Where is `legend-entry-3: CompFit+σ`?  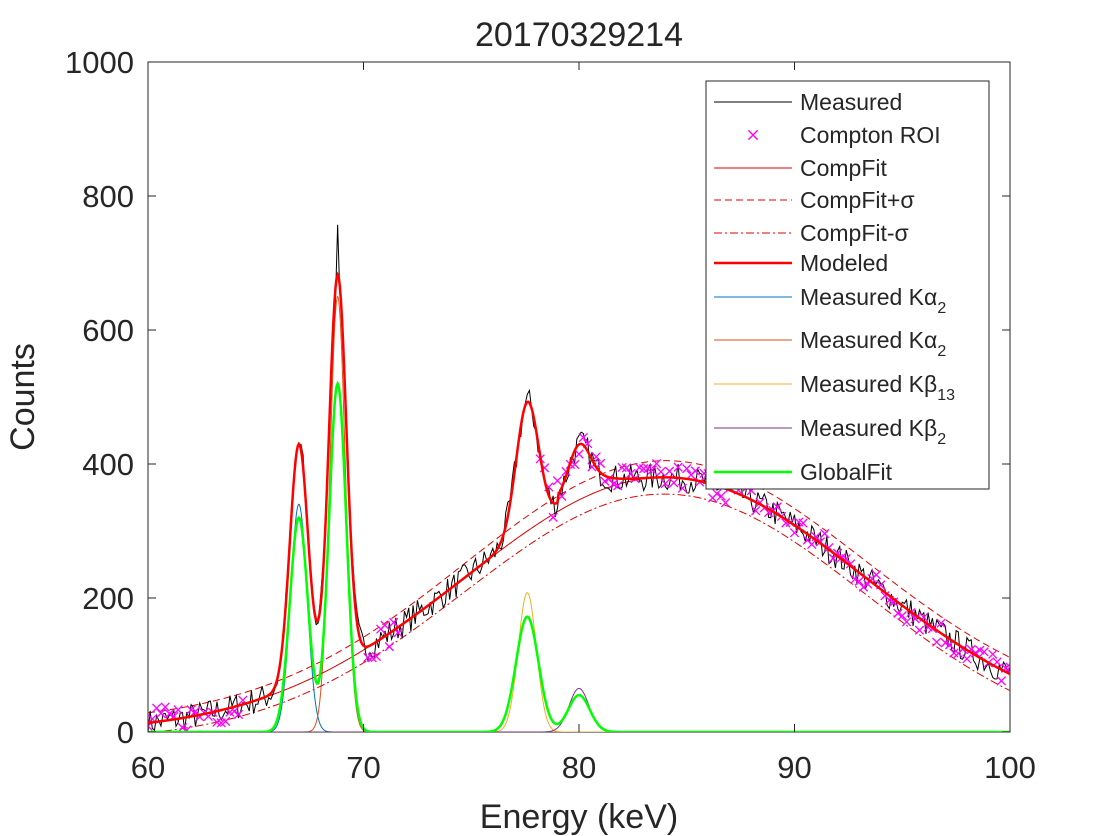 legend-entry-3: CompFit+σ is located at coordinates (814, 200).